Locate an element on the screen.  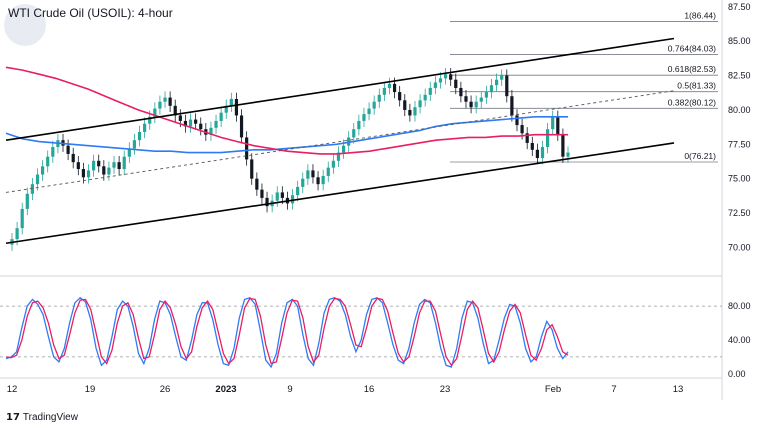
tradingview-logo-icon: 17 is located at coordinates (13, 417).